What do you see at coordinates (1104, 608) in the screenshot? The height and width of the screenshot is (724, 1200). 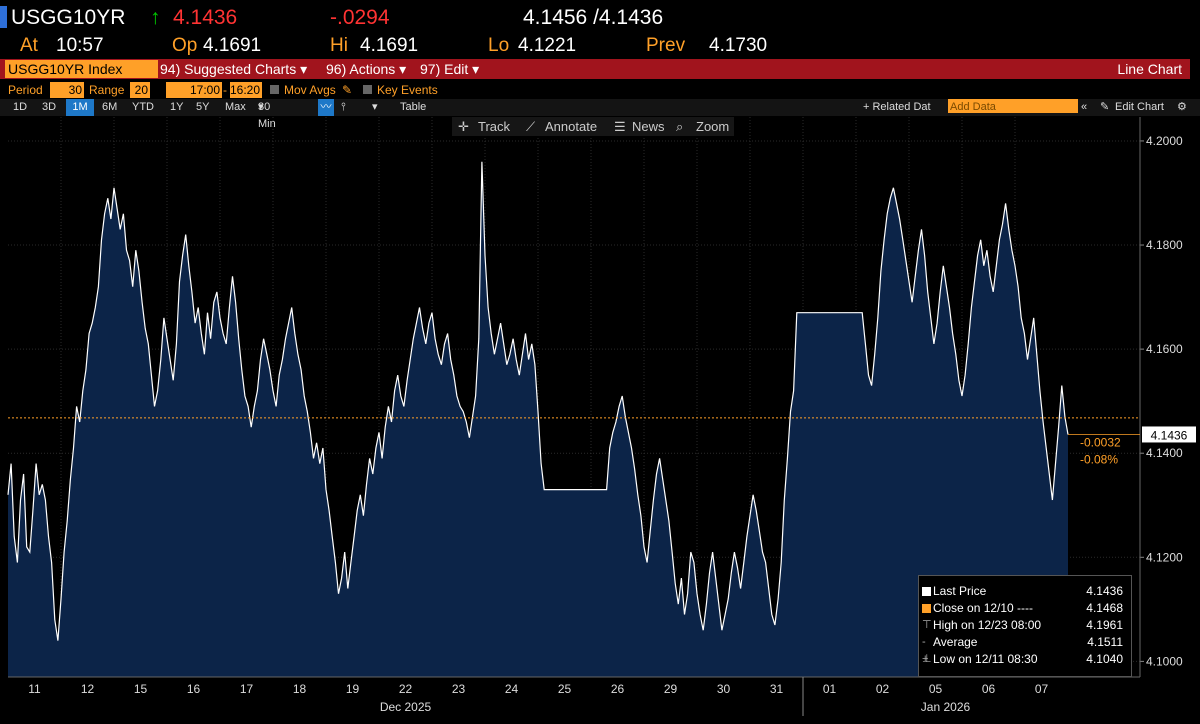 I see `legend-value: 4.1468` at bounding box center [1104, 608].